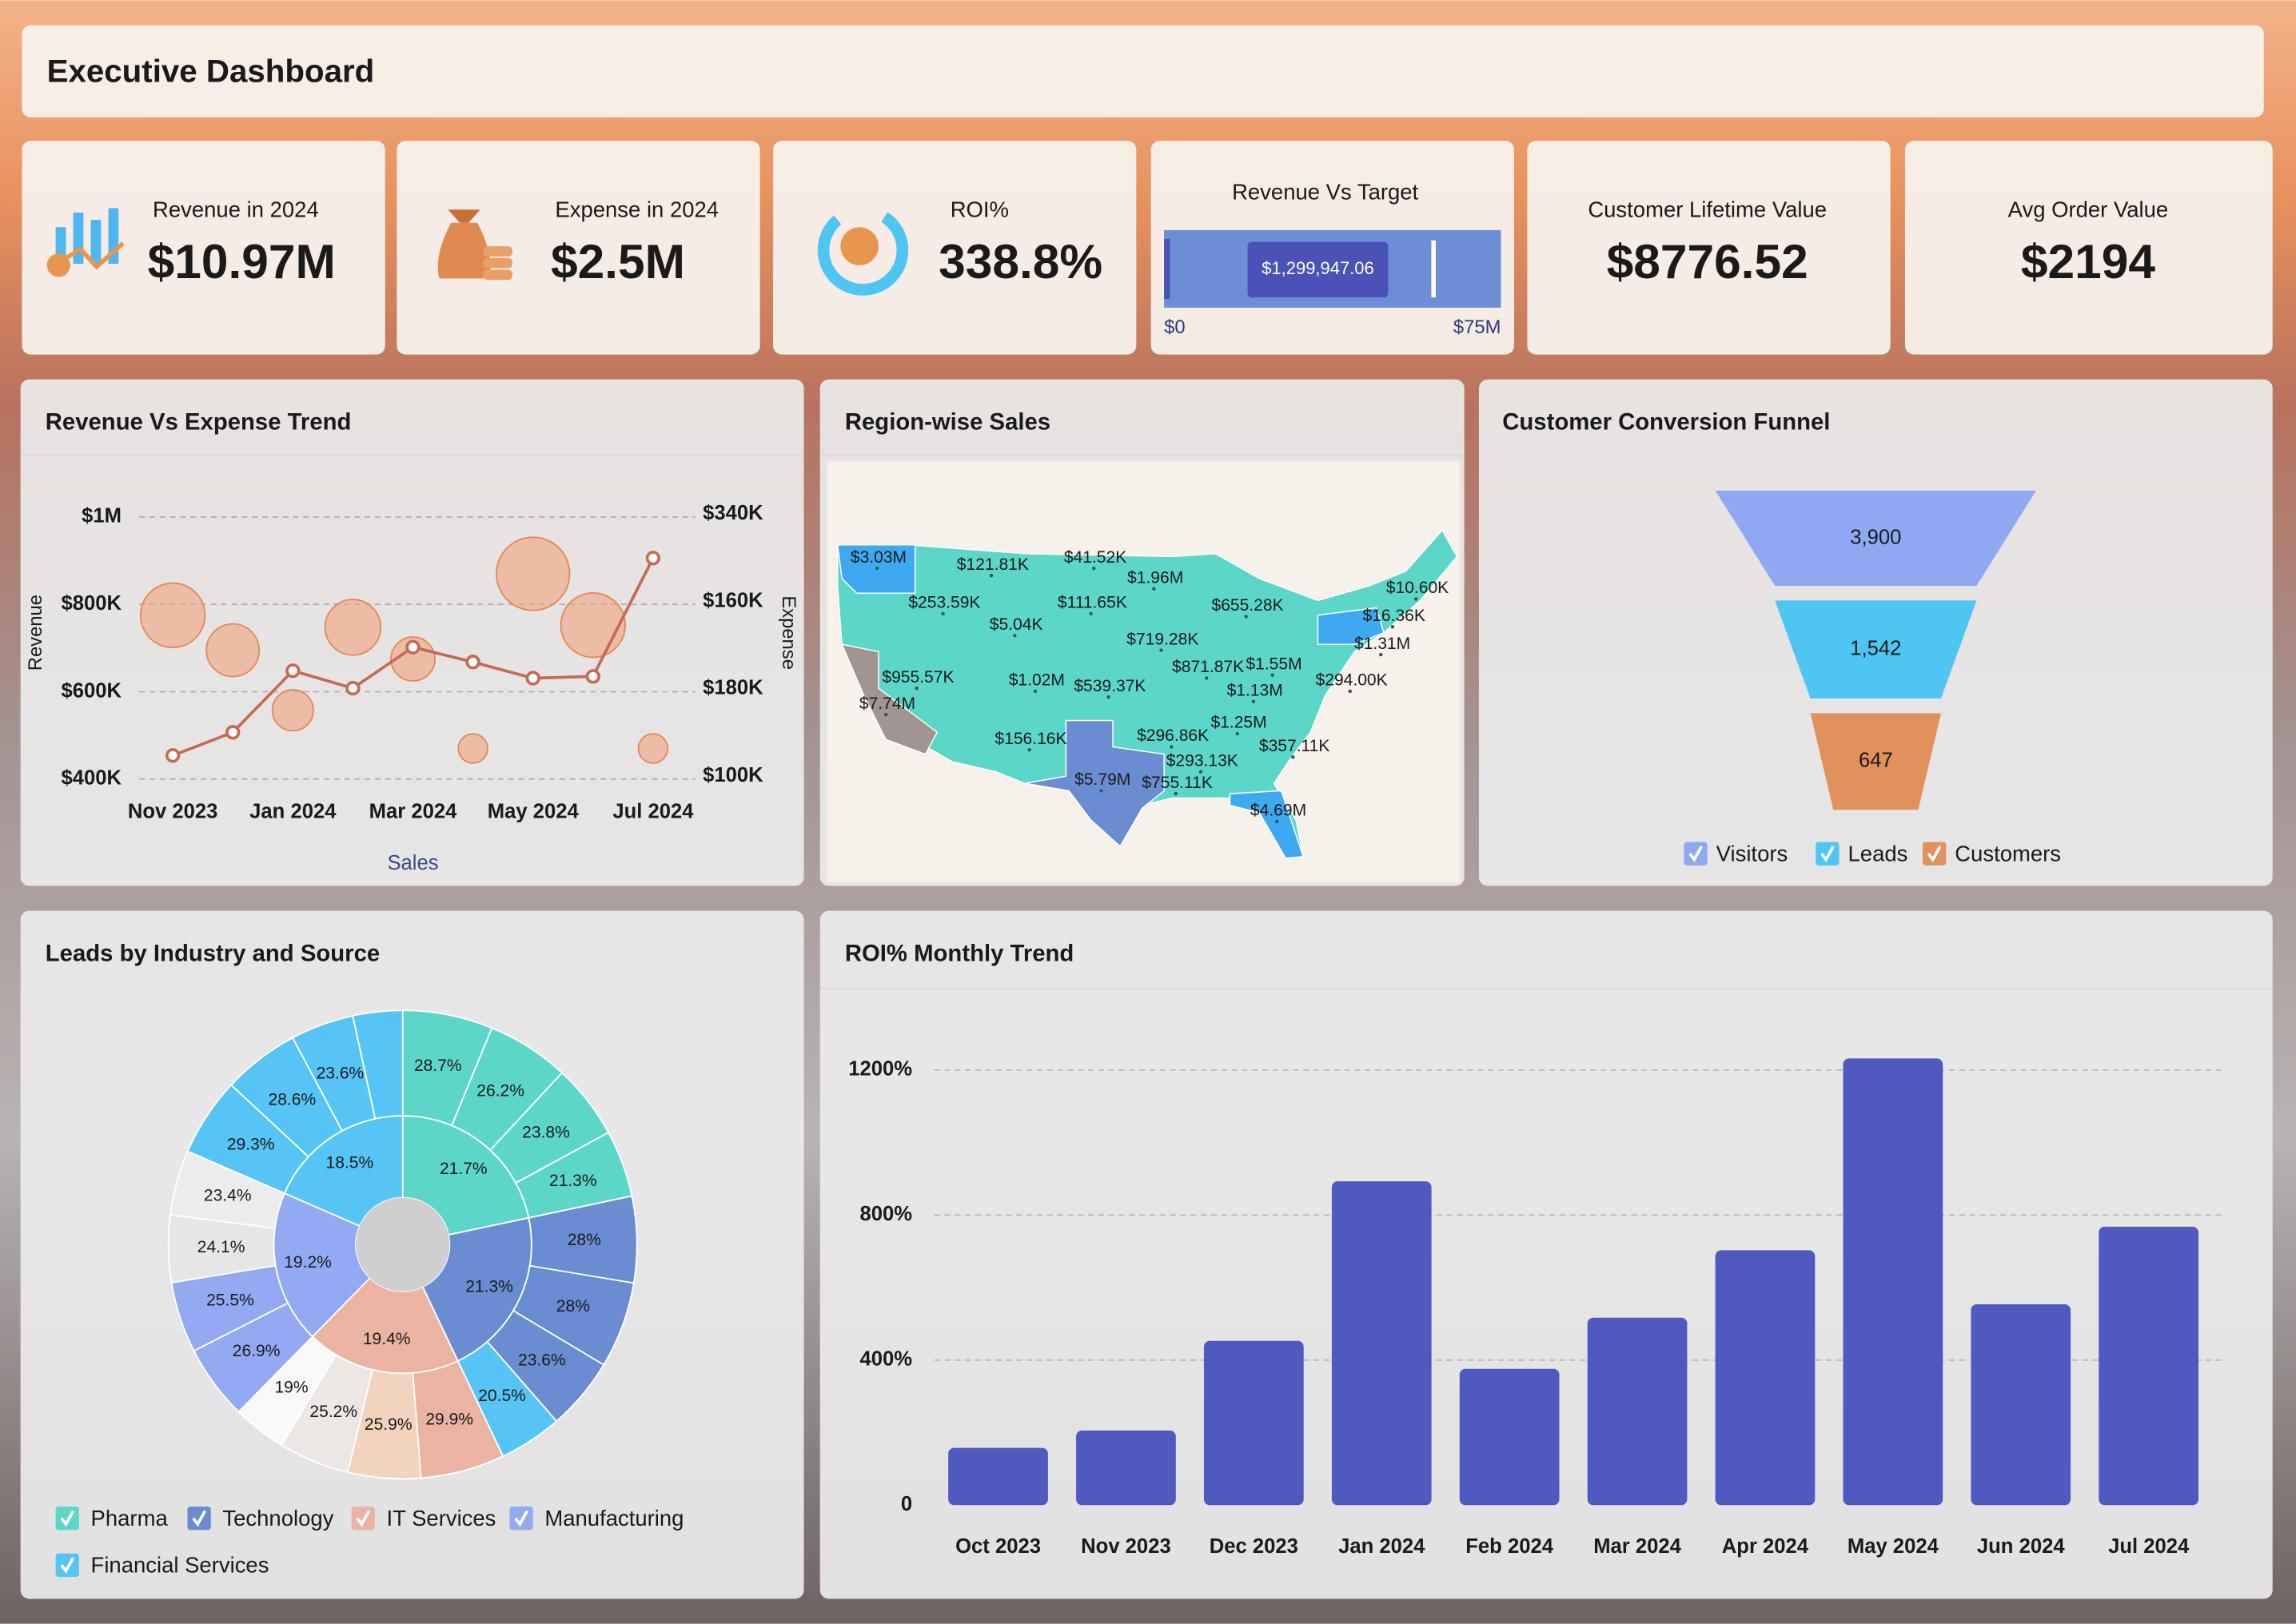 The width and height of the screenshot is (2296, 1624). I want to click on panel-title: Region-wise Sales, so click(947, 421).